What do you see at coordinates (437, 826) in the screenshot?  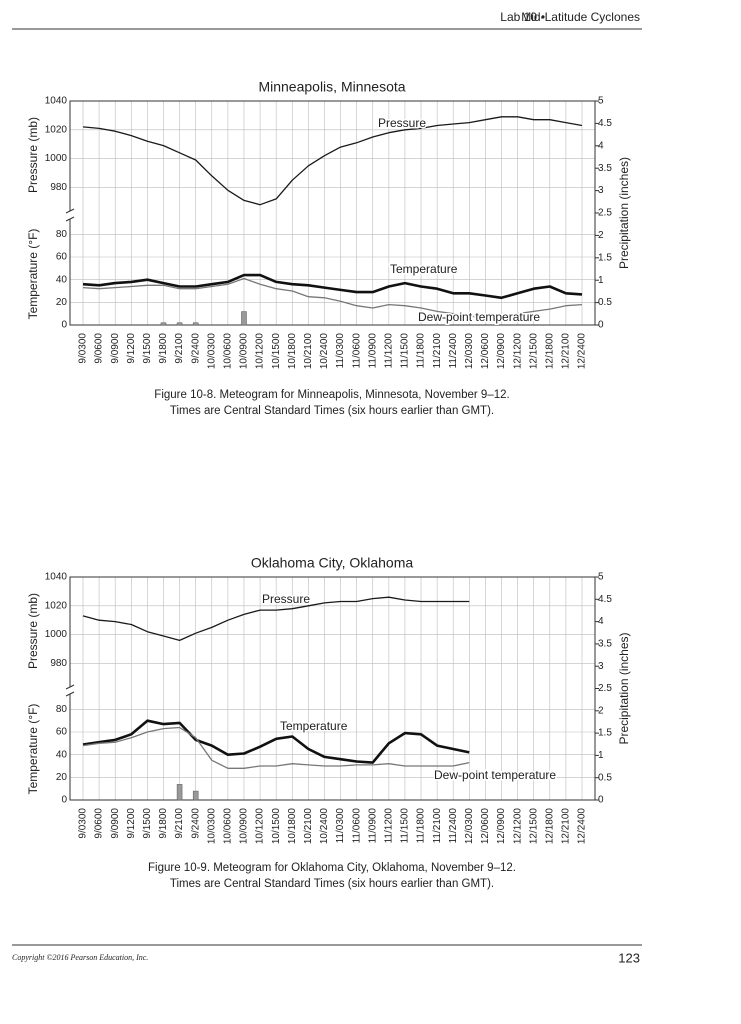 I see `x-tick-label: 11/2100` at bounding box center [437, 826].